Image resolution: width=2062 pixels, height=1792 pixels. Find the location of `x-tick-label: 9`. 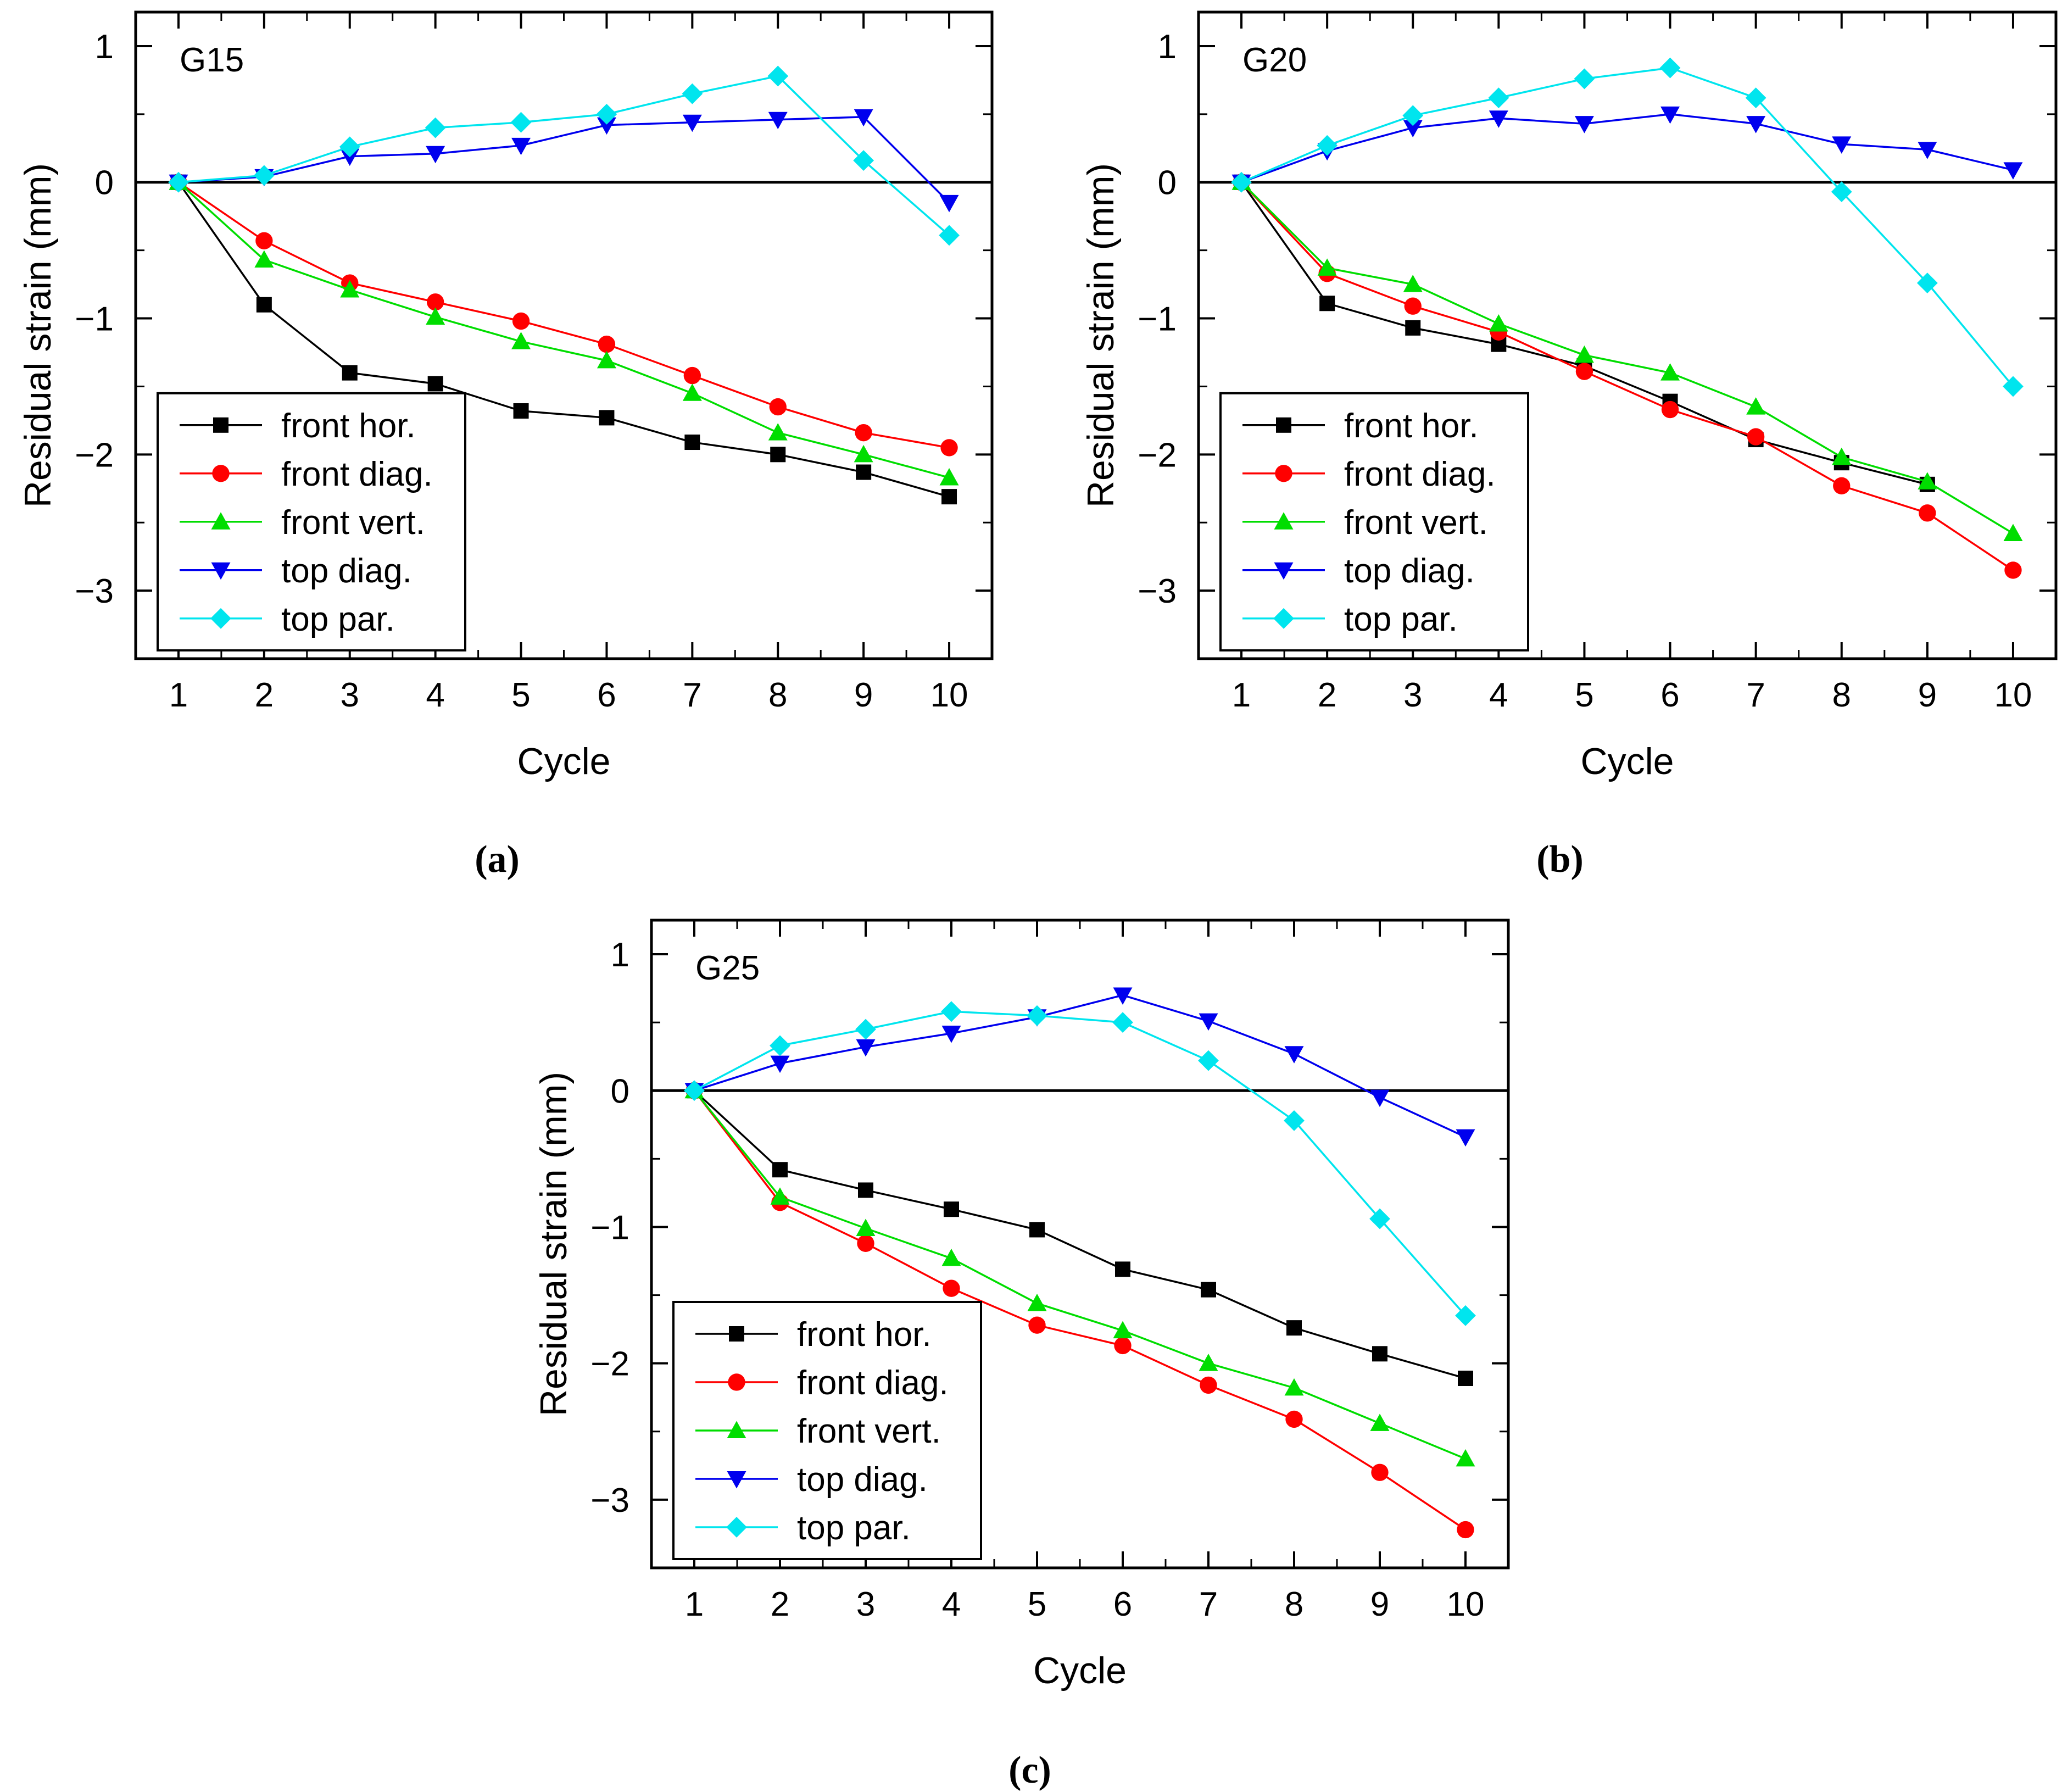

x-tick-label: 9 is located at coordinates (863, 695).